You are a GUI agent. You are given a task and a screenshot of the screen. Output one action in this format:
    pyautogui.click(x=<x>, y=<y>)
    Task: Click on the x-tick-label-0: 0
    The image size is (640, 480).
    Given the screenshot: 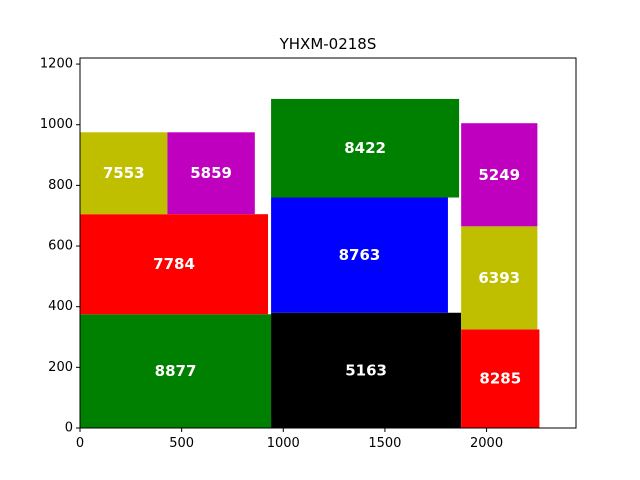 What is the action you would take?
    pyautogui.click(x=80, y=443)
    